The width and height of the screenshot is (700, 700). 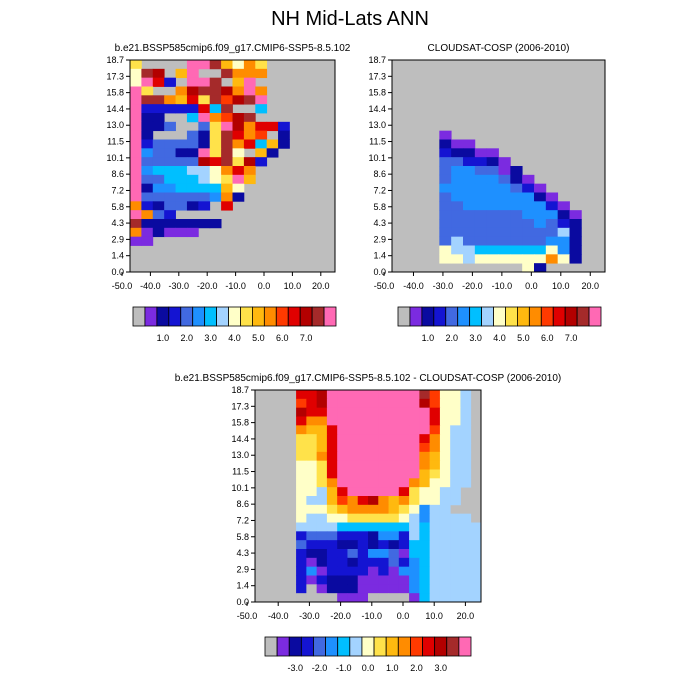 What do you see at coordinates (392, 668) in the screenshot?
I see `colorbar-label: 1.0` at bounding box center [392, 668].